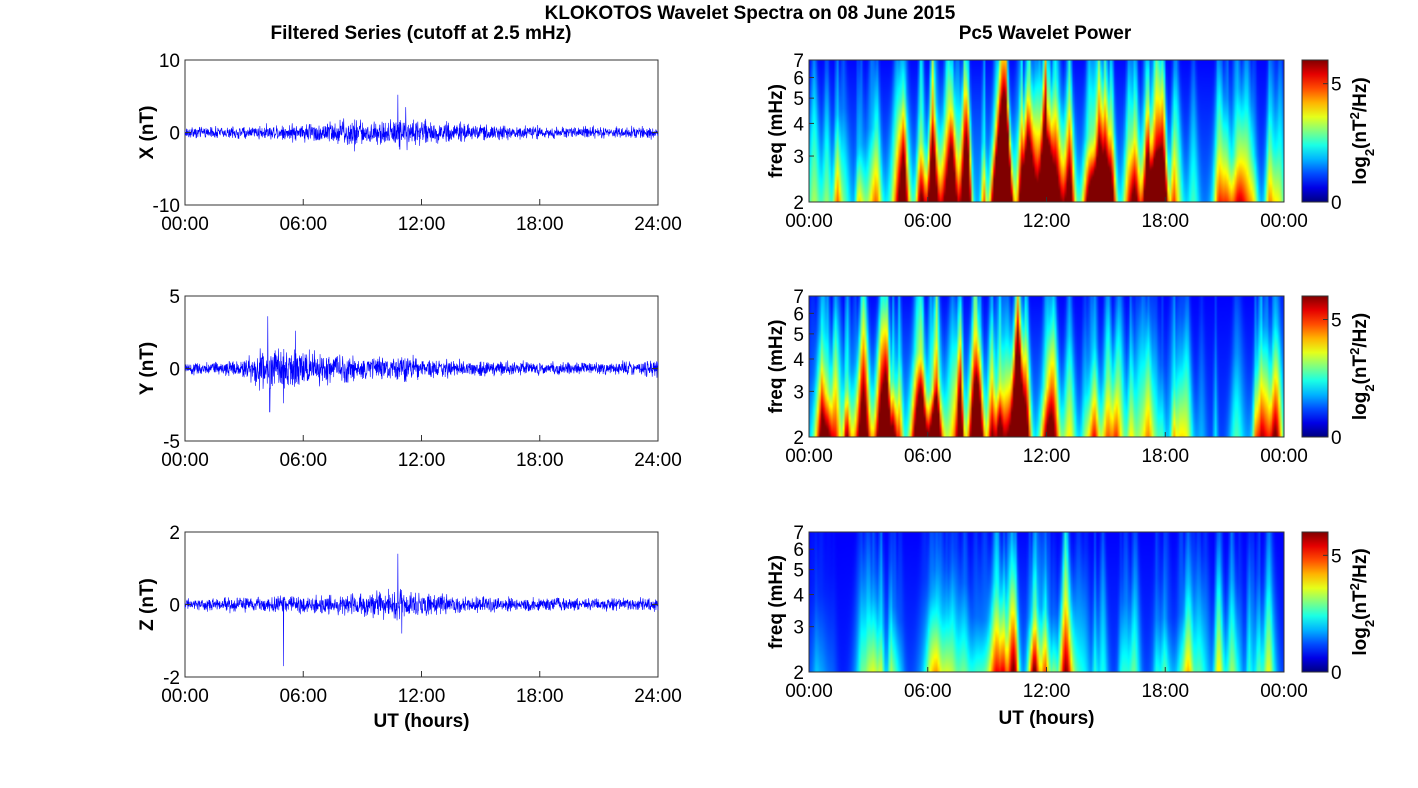  I want to click on figure-title: KLOKOTOS Wavelet Spectra on 08 June 2015, so click(750, 13).